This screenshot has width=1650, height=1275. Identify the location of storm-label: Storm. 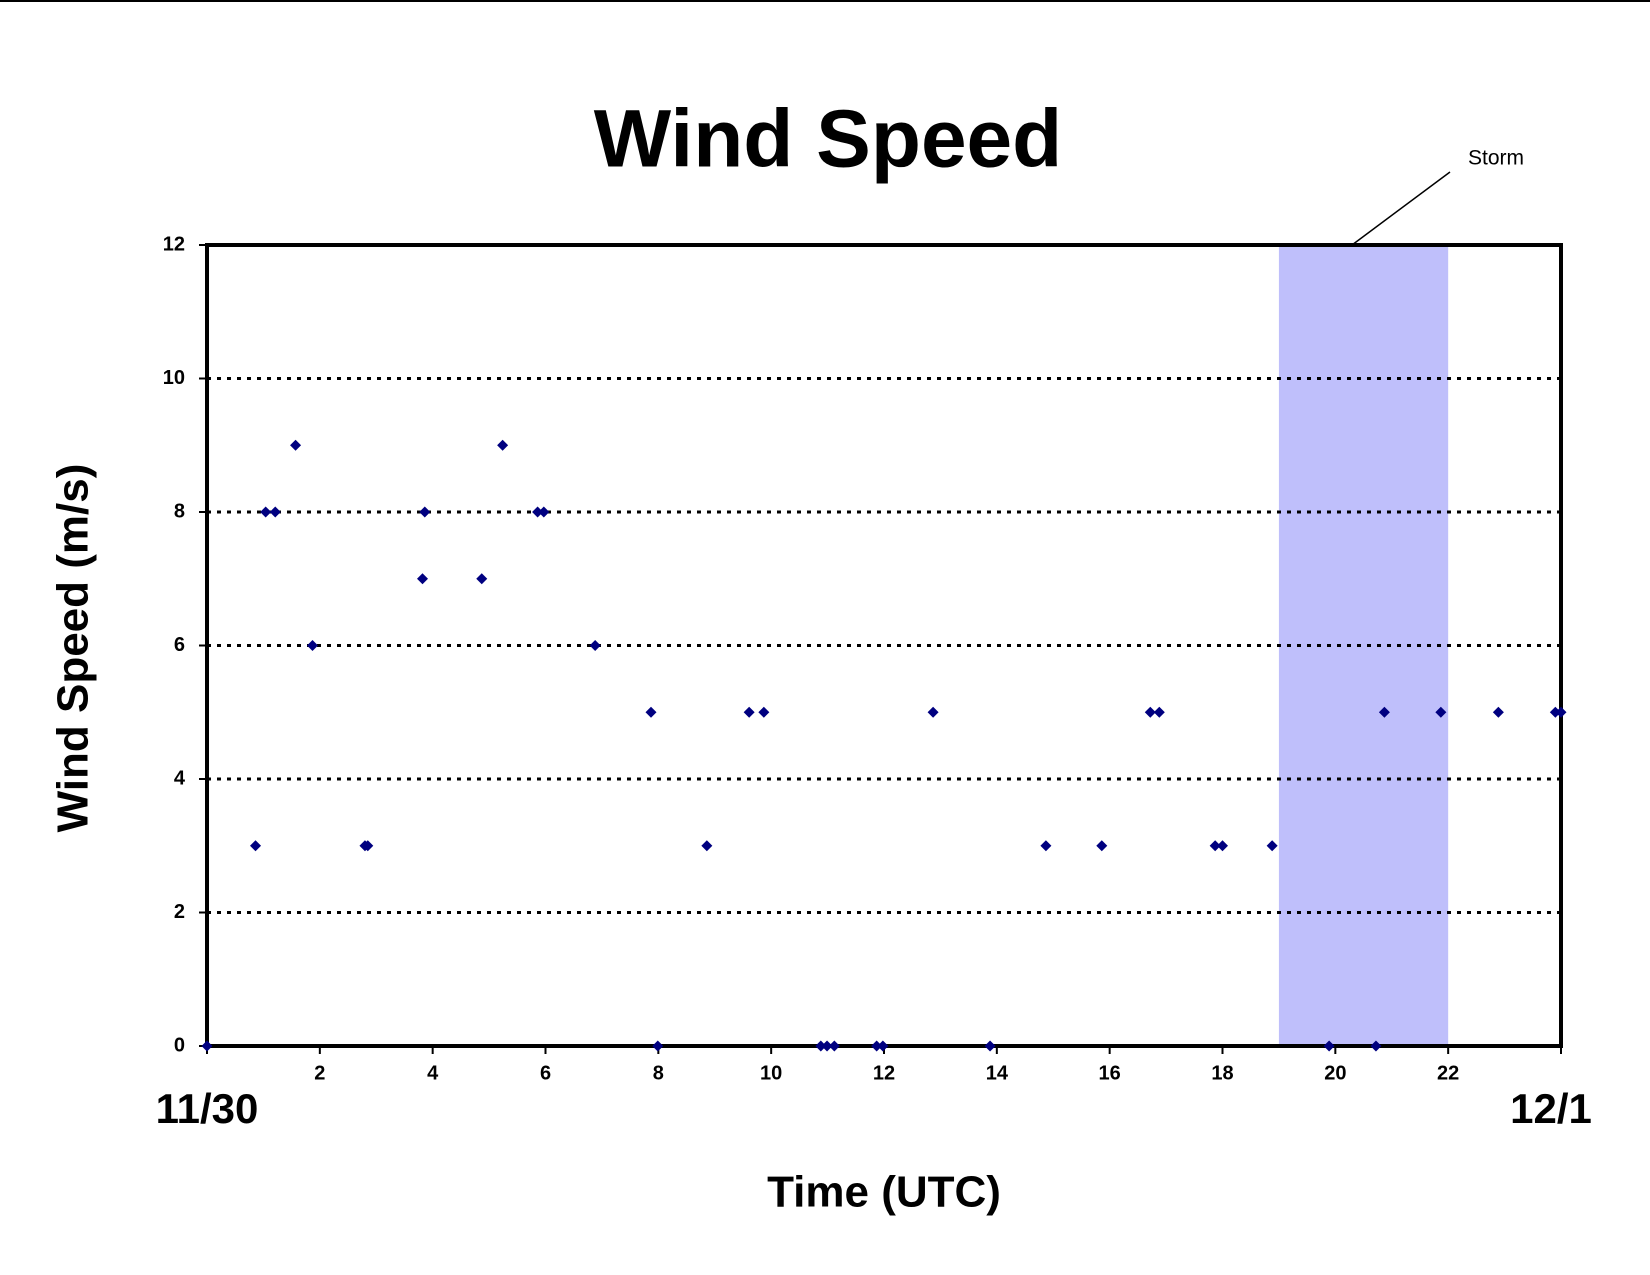
(1496, 158).